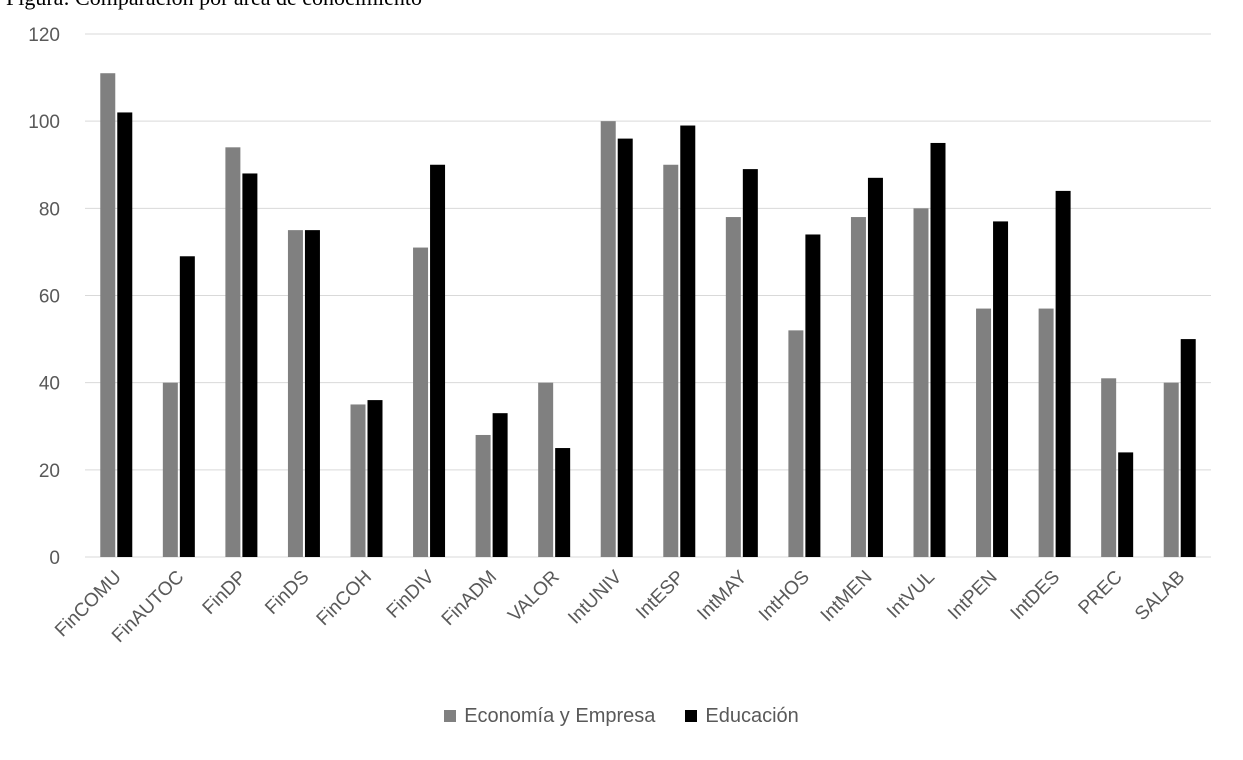 The width and height of the screenshot is (1243, 760). Describe the element at coordinates (1160, 596) in the screenshot. I see `x-tick-label: SALAB` at that location.